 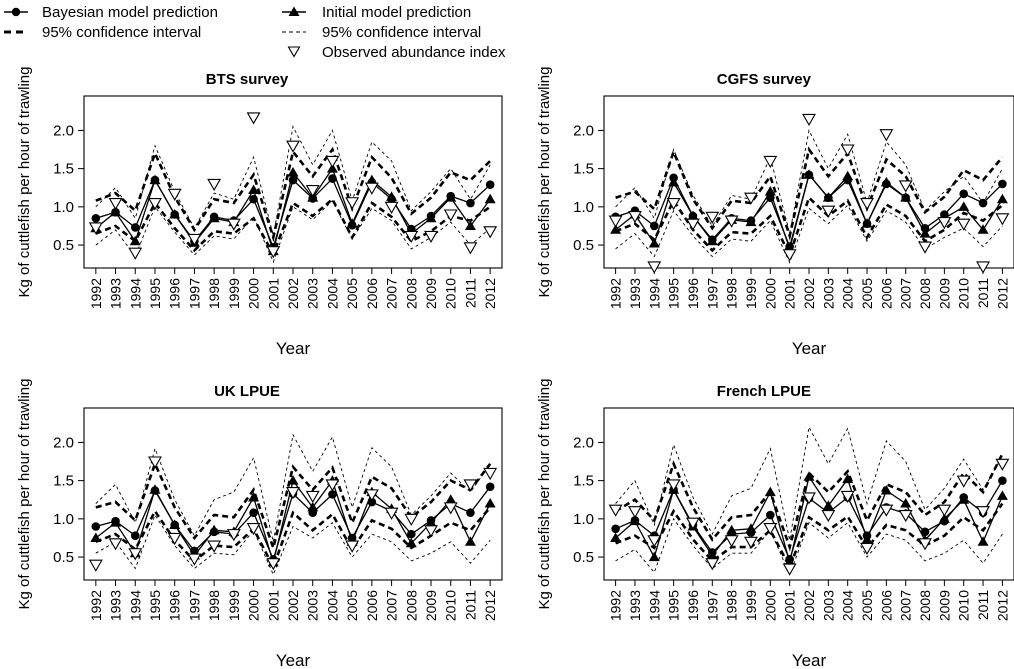 What do you see at coordinates (214, 605) in the screenshot?
I see `x-tick-label: 1998` at bounding box center [214, 605].